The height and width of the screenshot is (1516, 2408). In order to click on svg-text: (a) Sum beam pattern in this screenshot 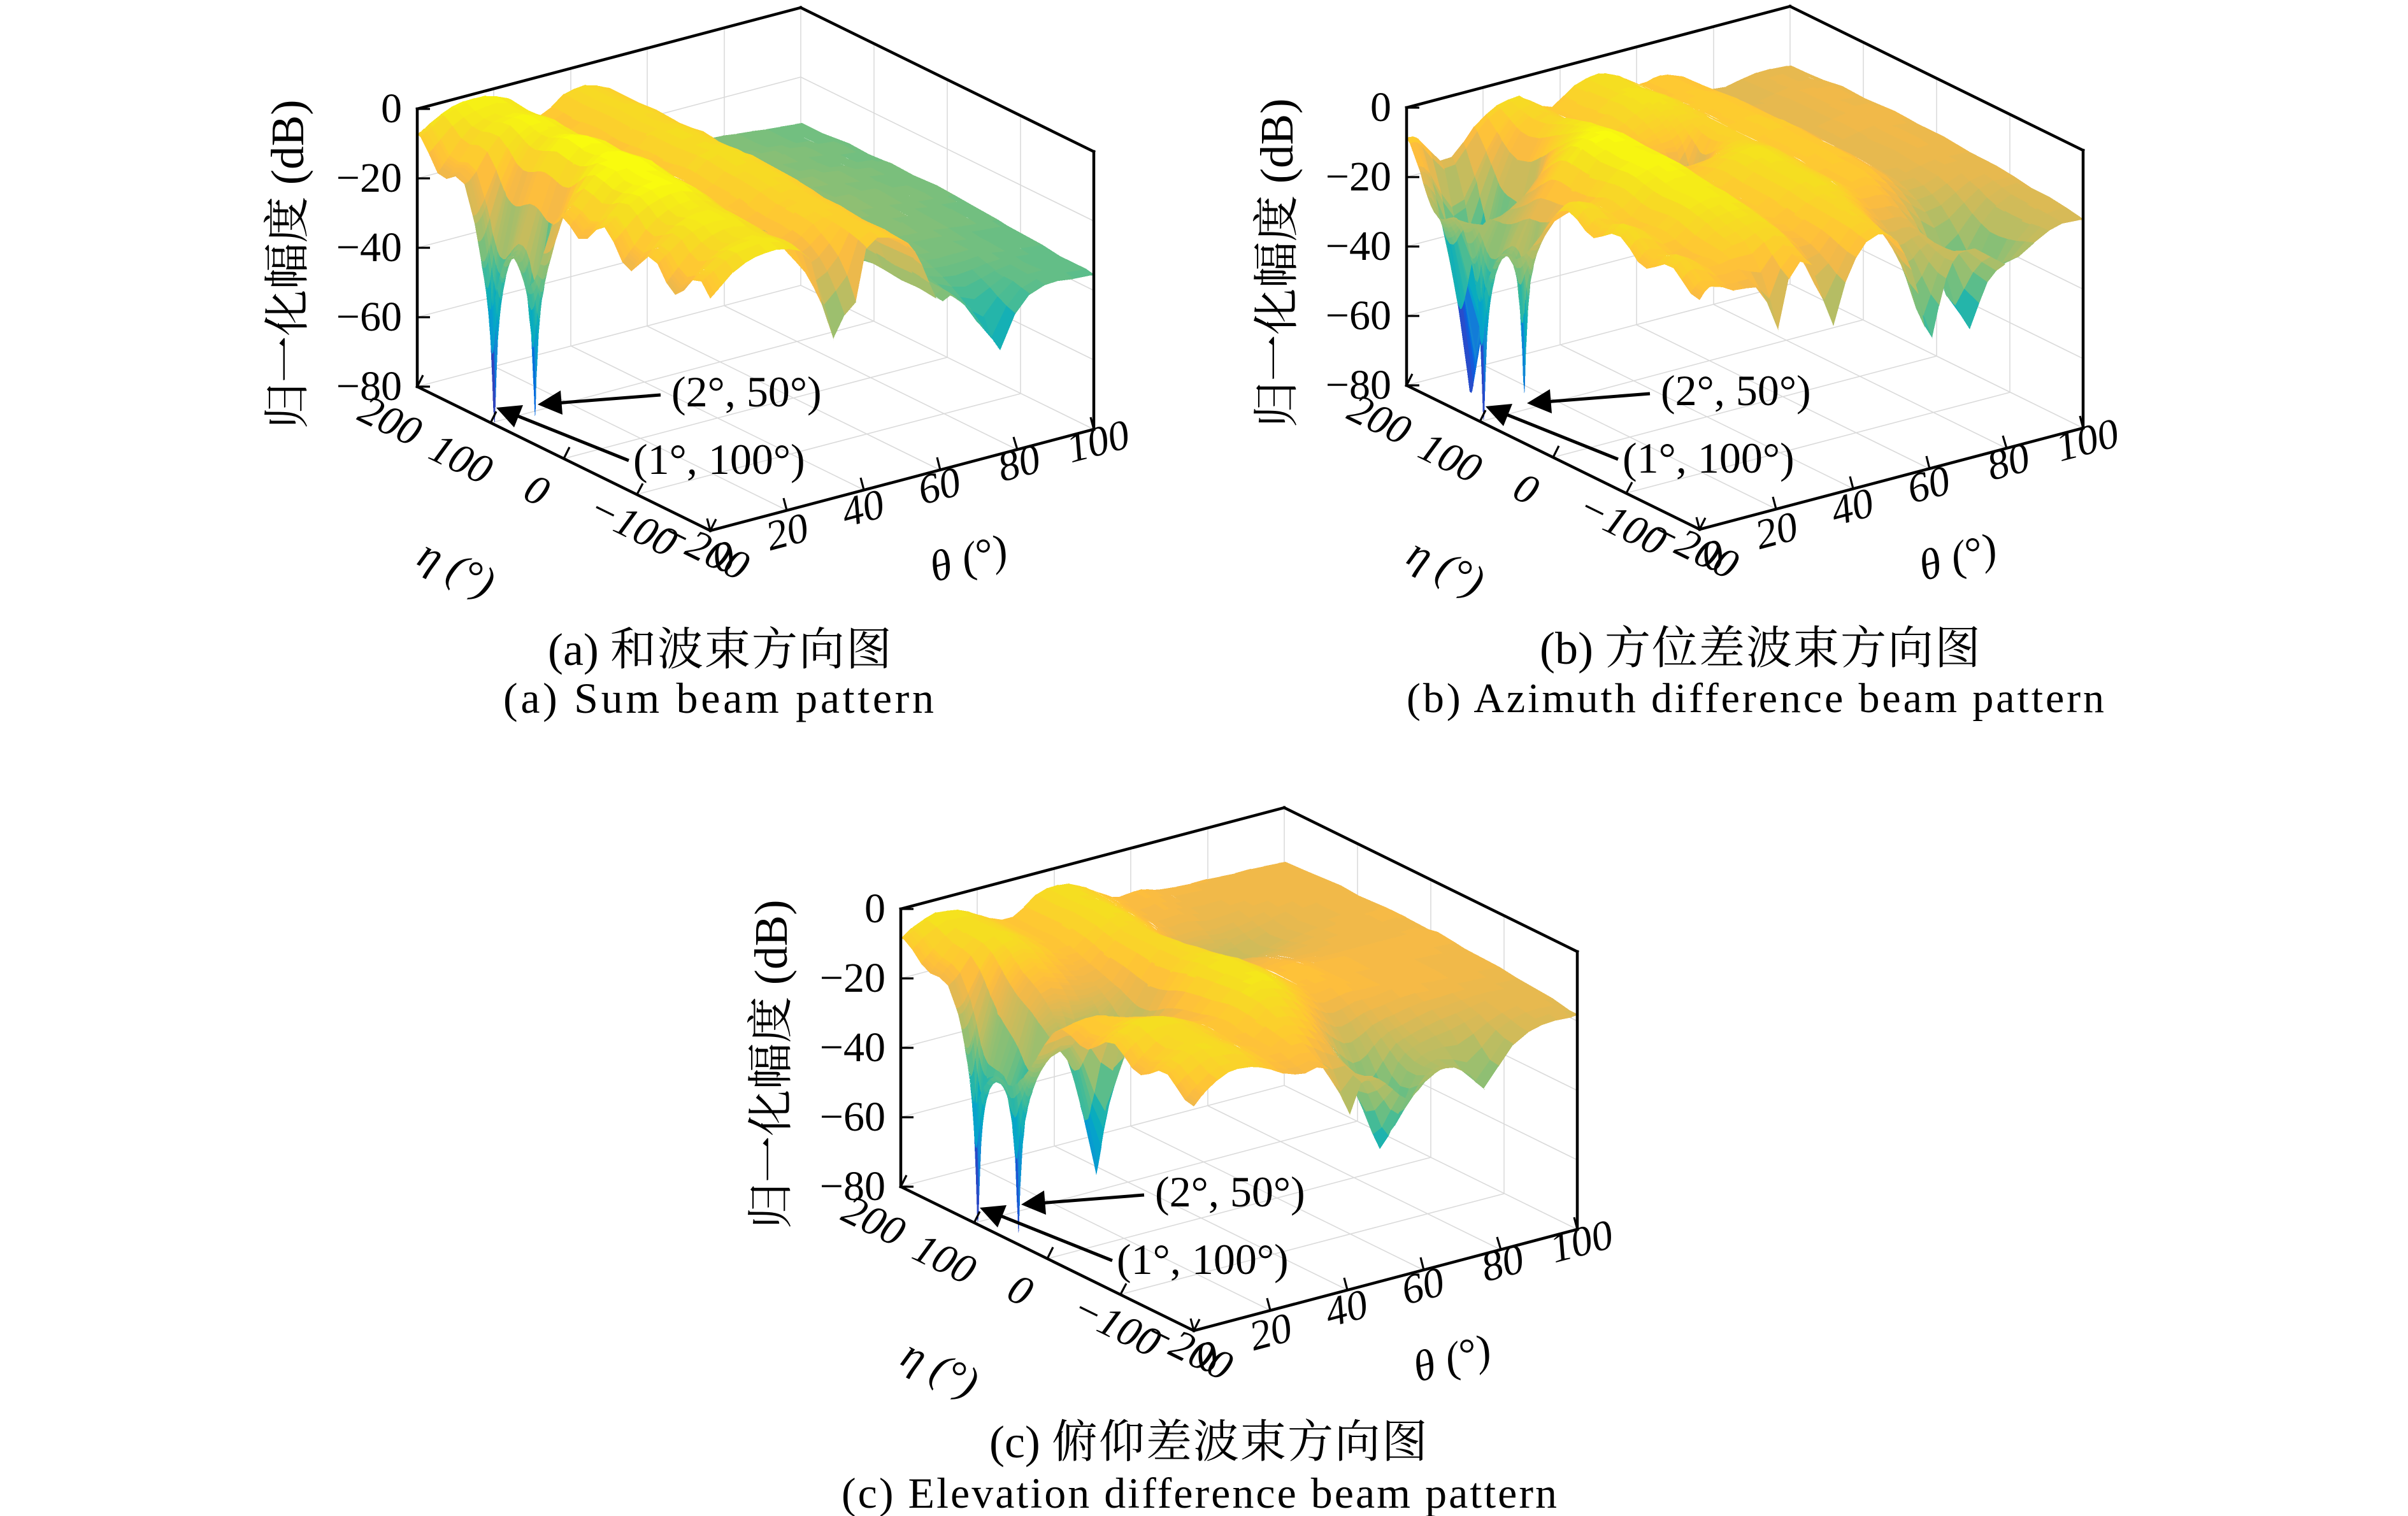, I will do `click(718, 698)`.